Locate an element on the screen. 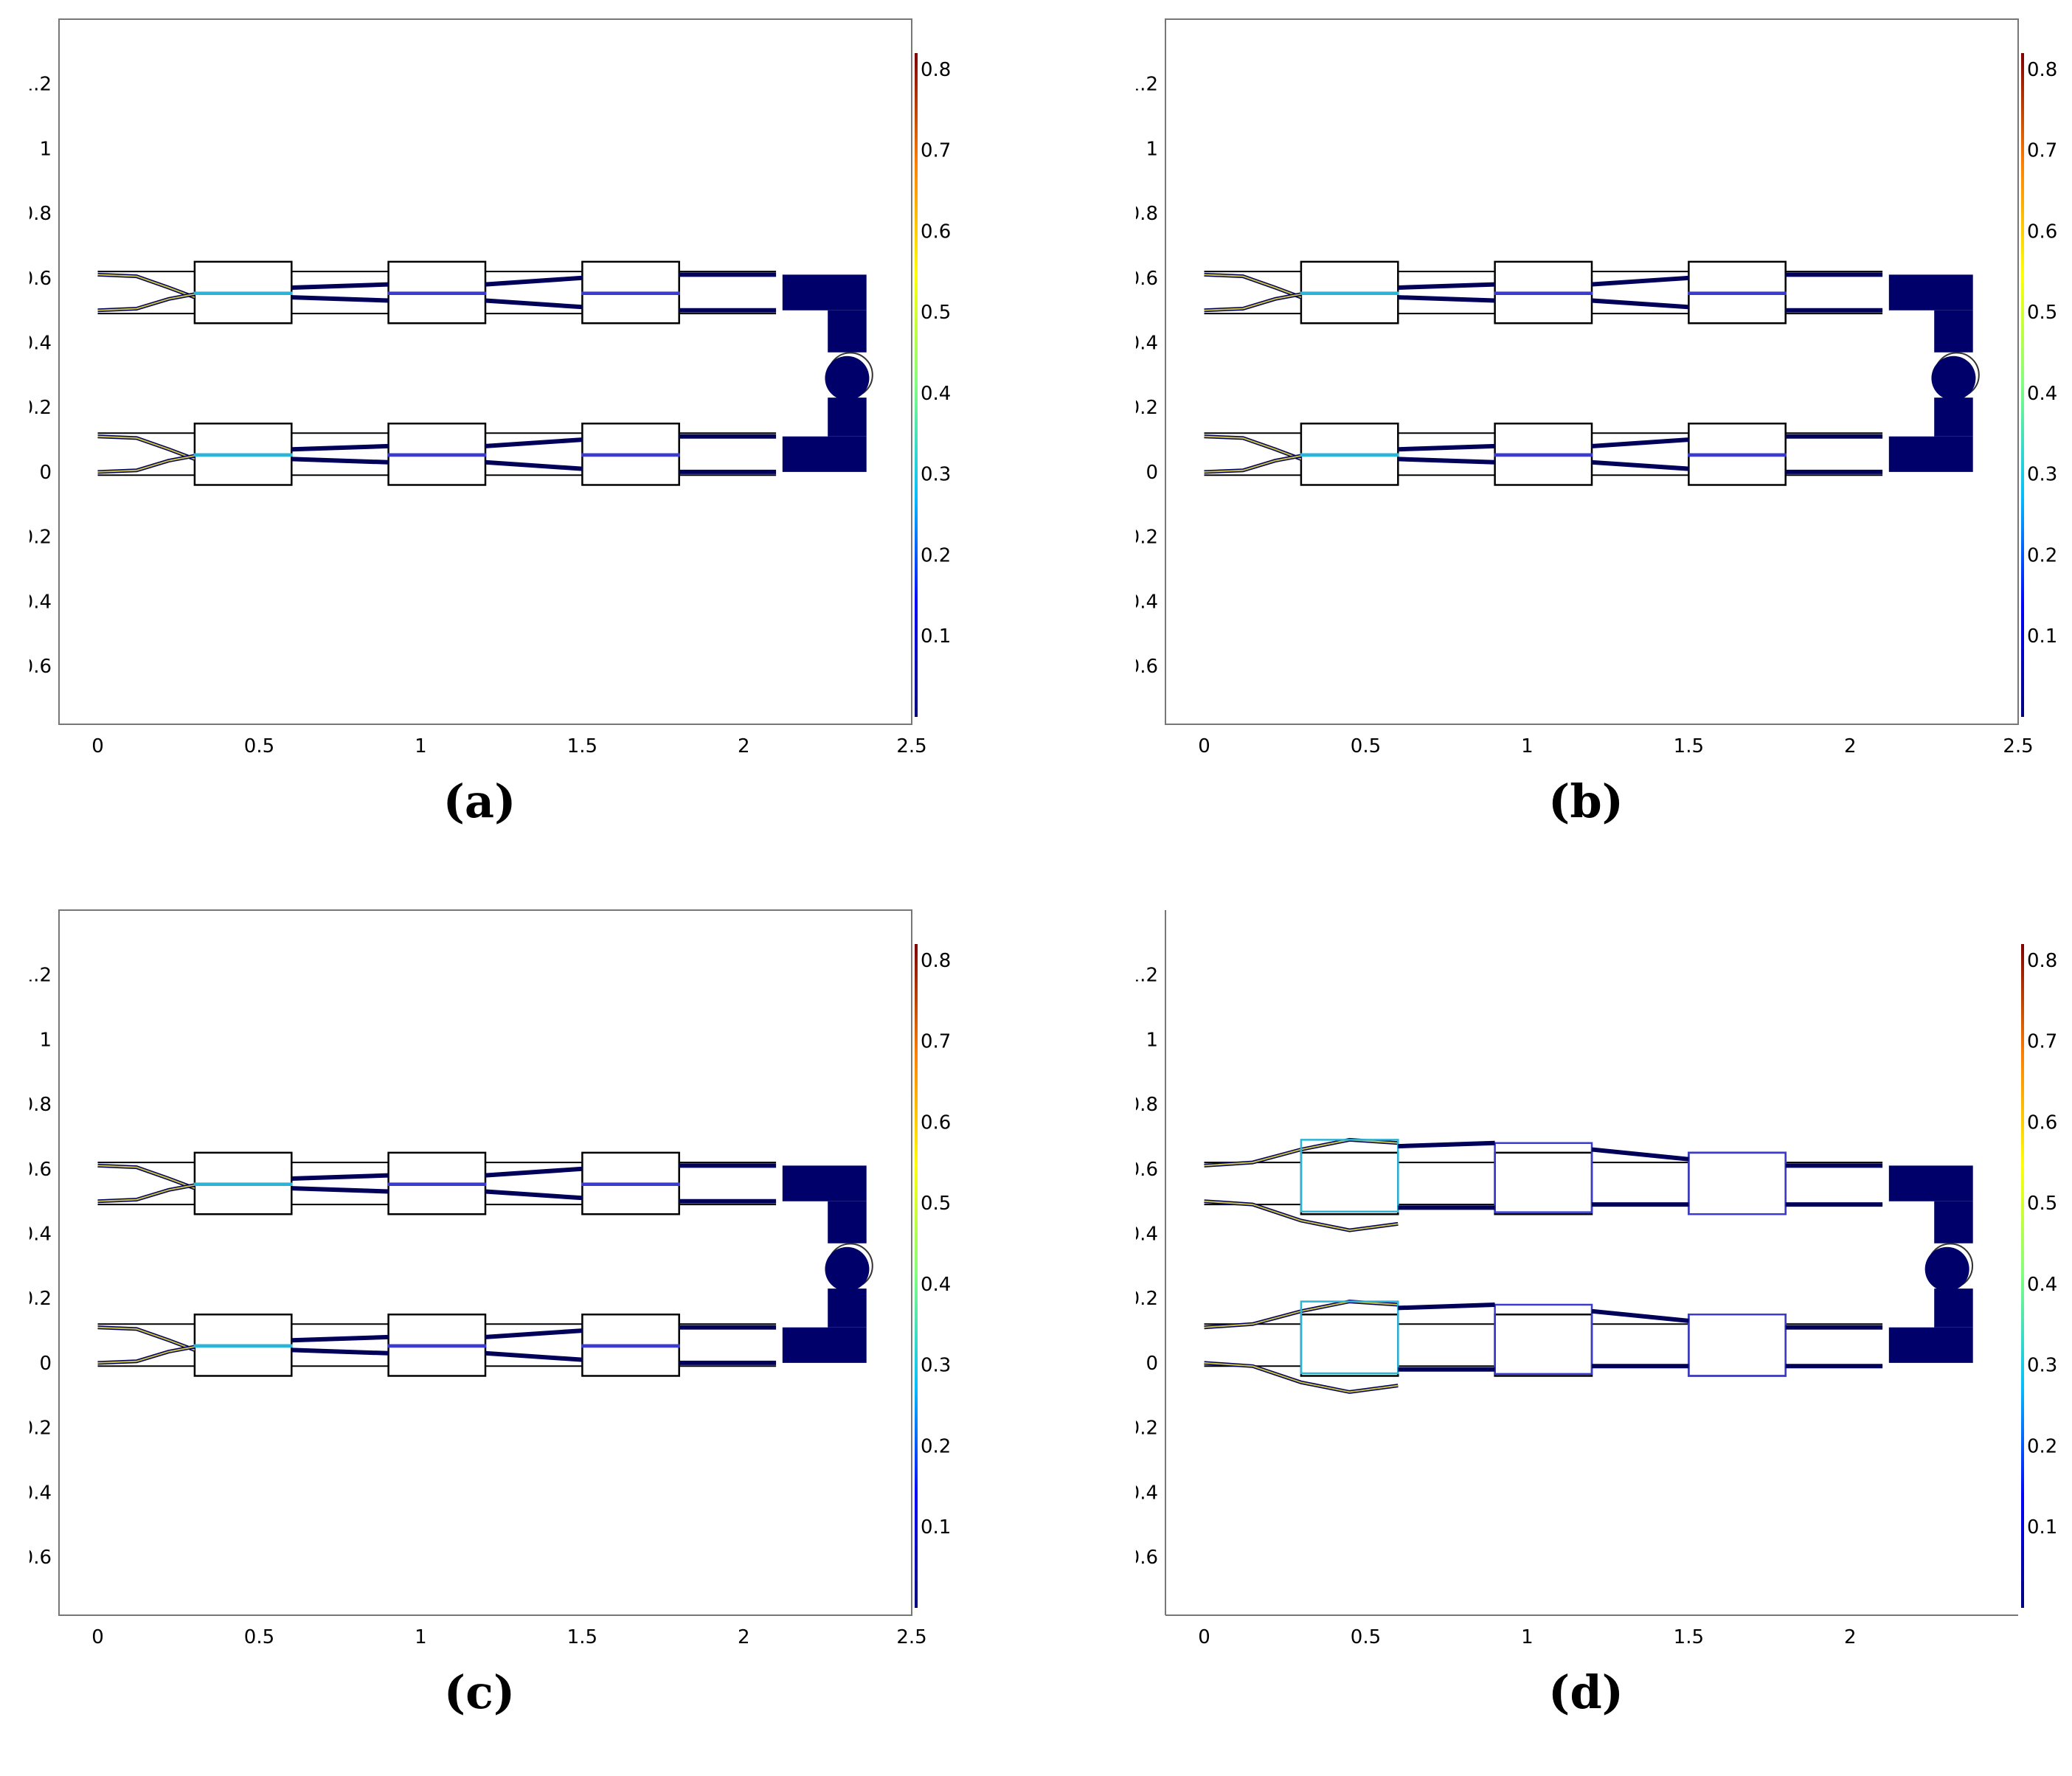 The width and height of the screenshot is (2072, 1776). colorbar-tick-label: 0.3 is located at coordinates (936, 1366).